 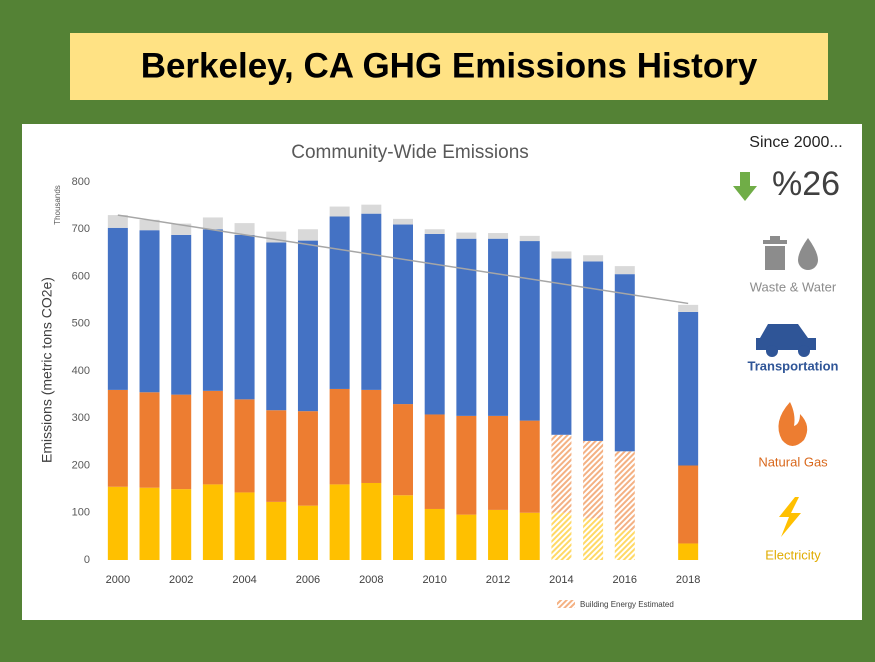 I want to click on chart-title: Community-Wide Emissions, so click(x=410, y=152).